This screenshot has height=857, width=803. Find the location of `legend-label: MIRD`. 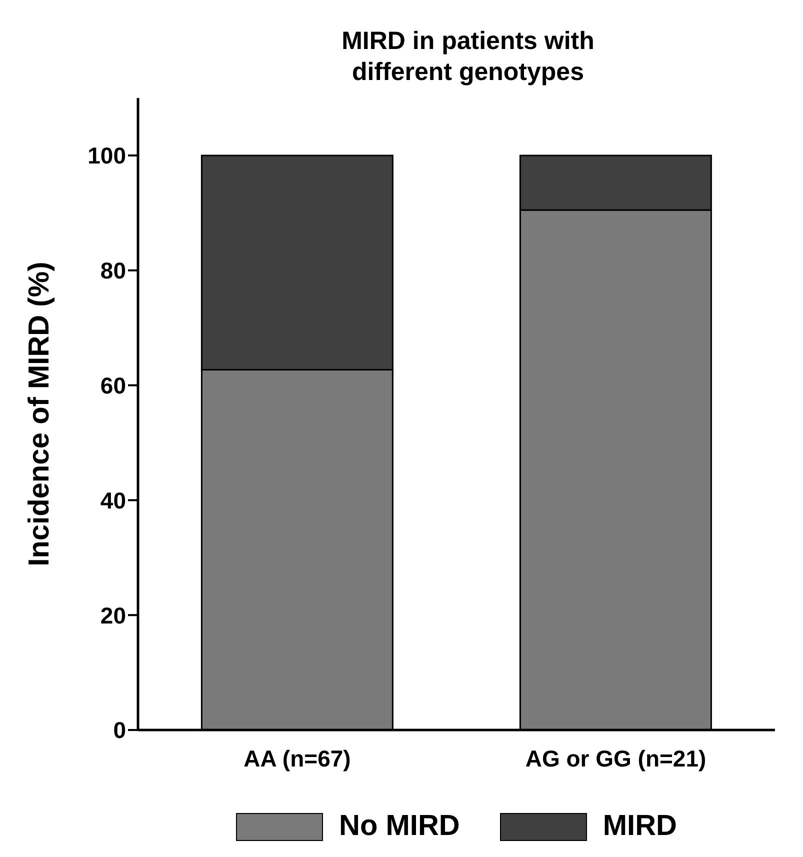

legend-label: MIRD is located at coordinates (639, 826).